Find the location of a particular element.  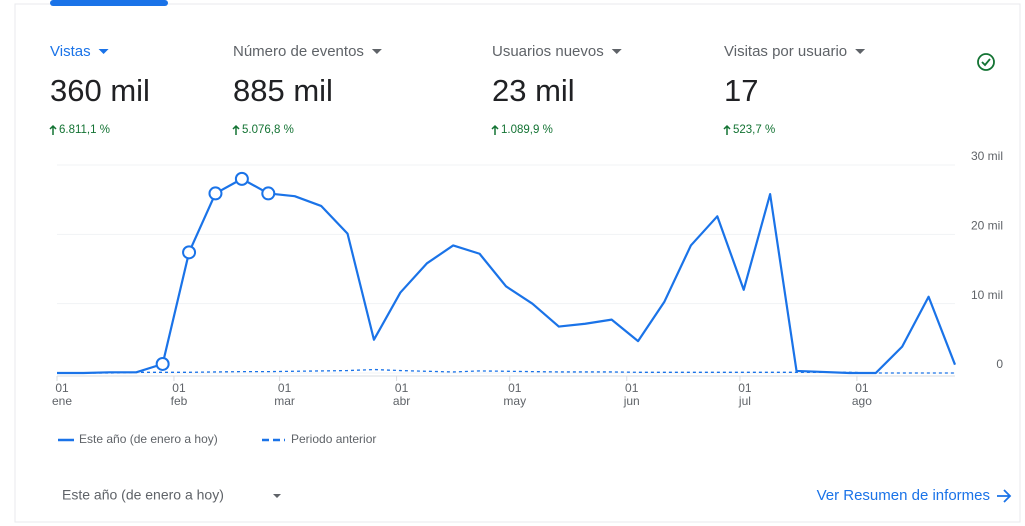

metric-change: 1.089,9 % is located at coordinates (527, 130).